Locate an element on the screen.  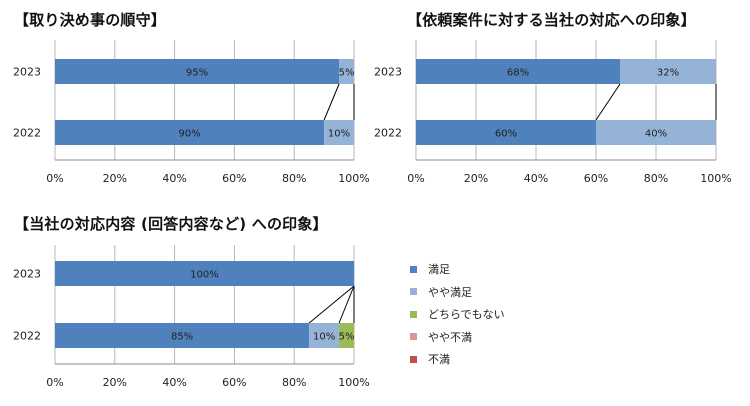
chart2-data-label-2023-satisfied: 100% is located at coordinates (204, 275).